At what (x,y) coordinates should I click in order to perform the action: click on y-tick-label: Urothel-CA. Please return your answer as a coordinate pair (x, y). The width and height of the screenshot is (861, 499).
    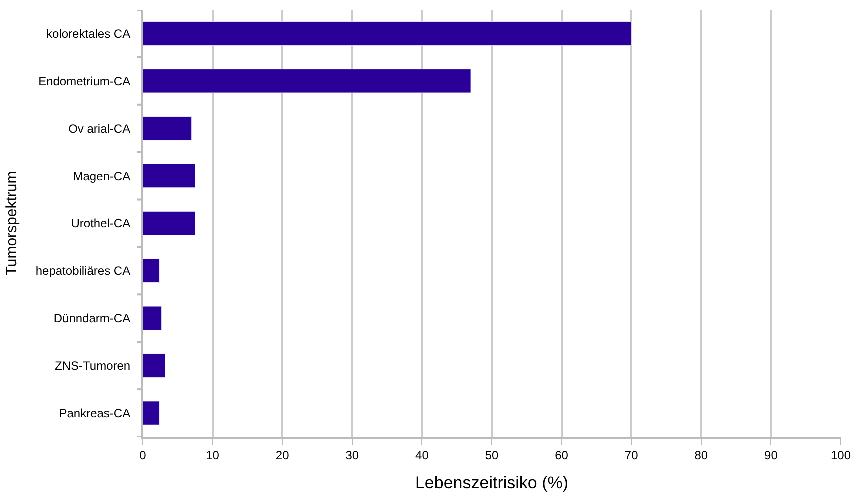
    Looking at the image, I should click on (101, 223).